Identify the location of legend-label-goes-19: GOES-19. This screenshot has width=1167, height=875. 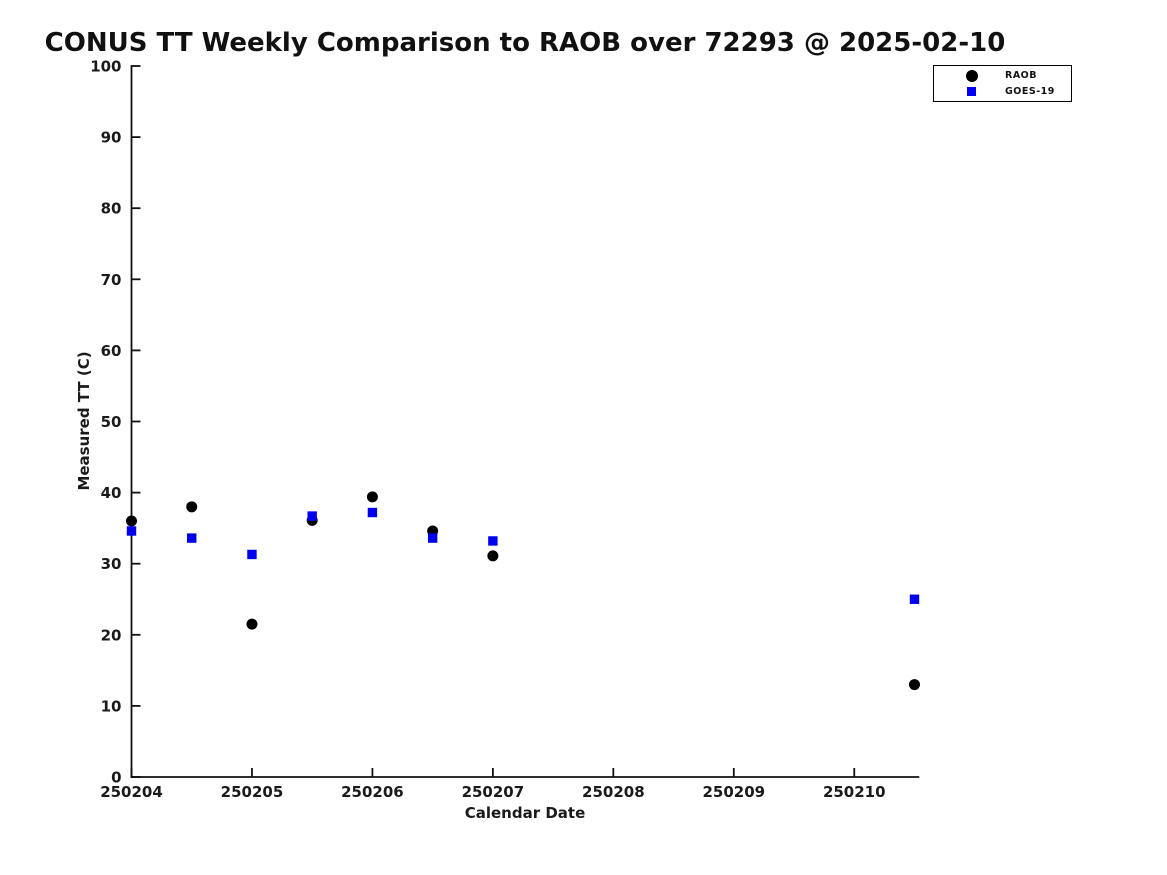
(1030, 91).